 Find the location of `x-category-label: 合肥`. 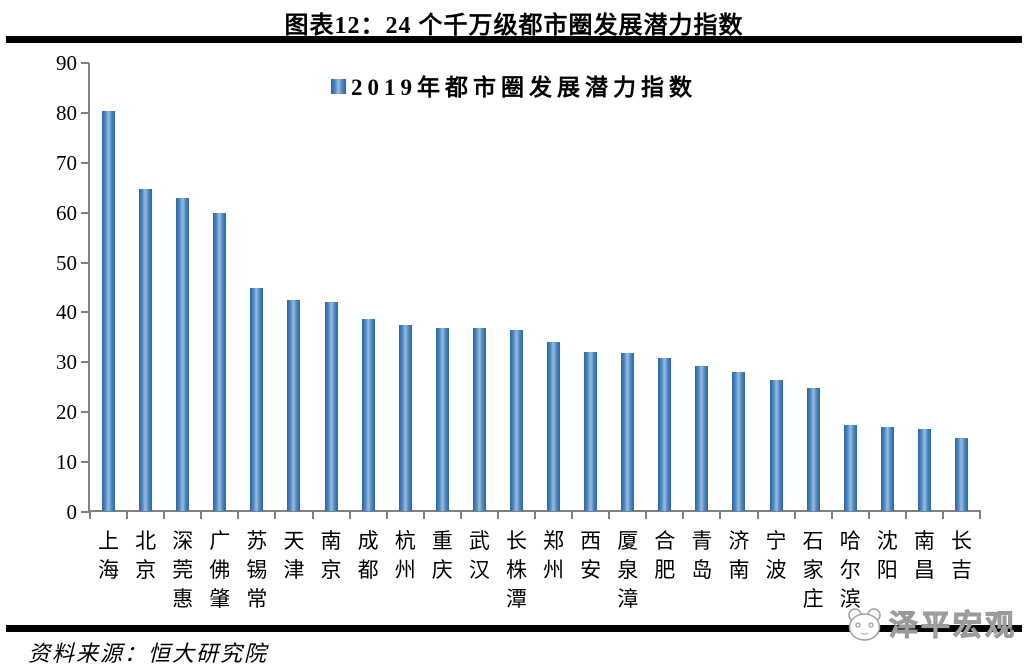

x-category-label: 合肥 is located at coordinates (665, 556).